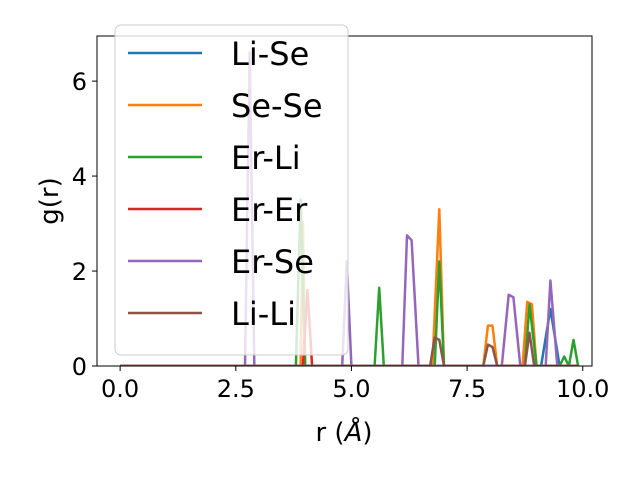 This screenshot has width=640, height=480. I want to click on legend-label-er-er: Er-Er, so click(269, 210).